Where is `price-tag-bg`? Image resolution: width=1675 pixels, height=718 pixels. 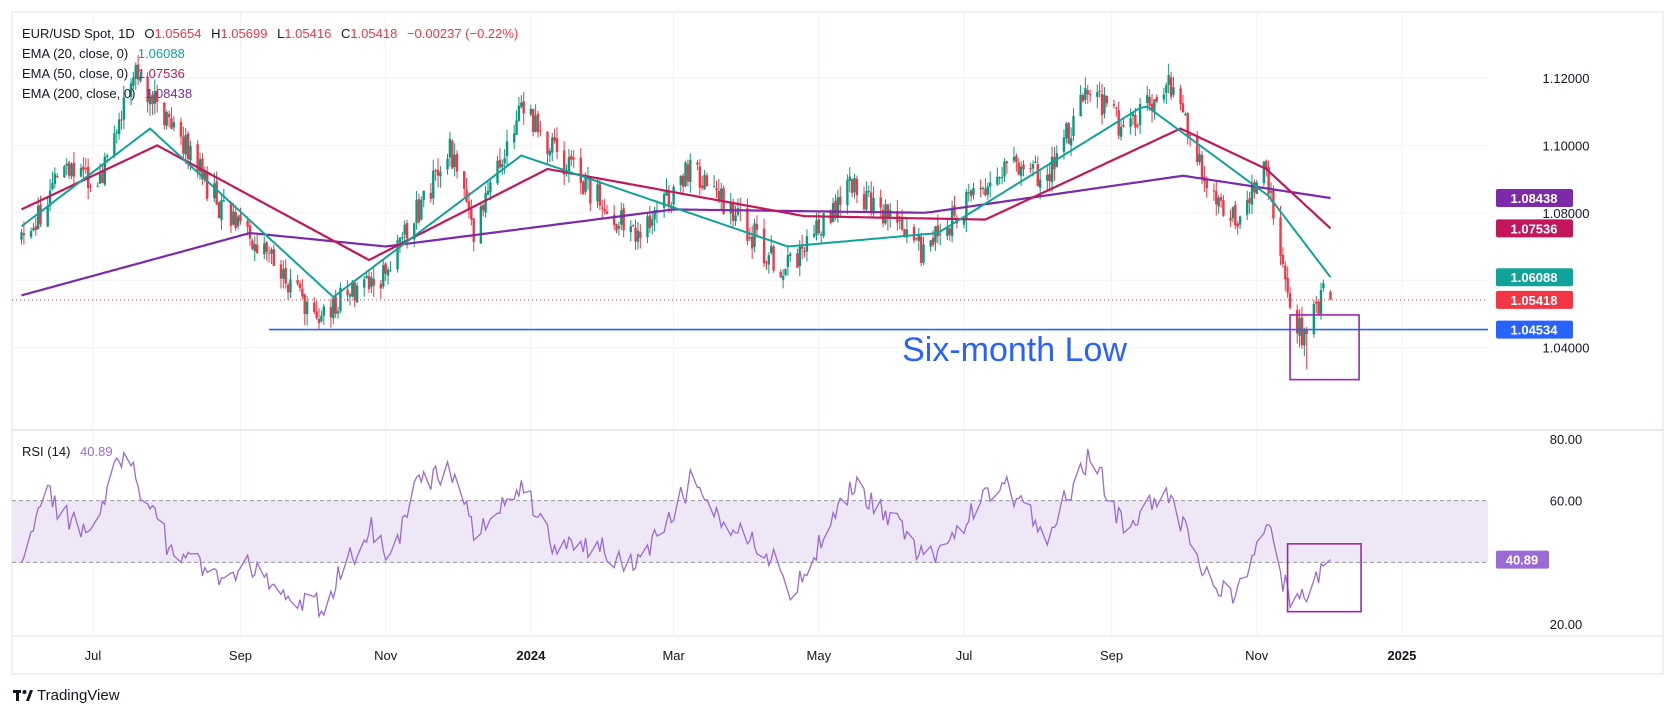
price-tag-bg is located at coordinates (1534, 329).